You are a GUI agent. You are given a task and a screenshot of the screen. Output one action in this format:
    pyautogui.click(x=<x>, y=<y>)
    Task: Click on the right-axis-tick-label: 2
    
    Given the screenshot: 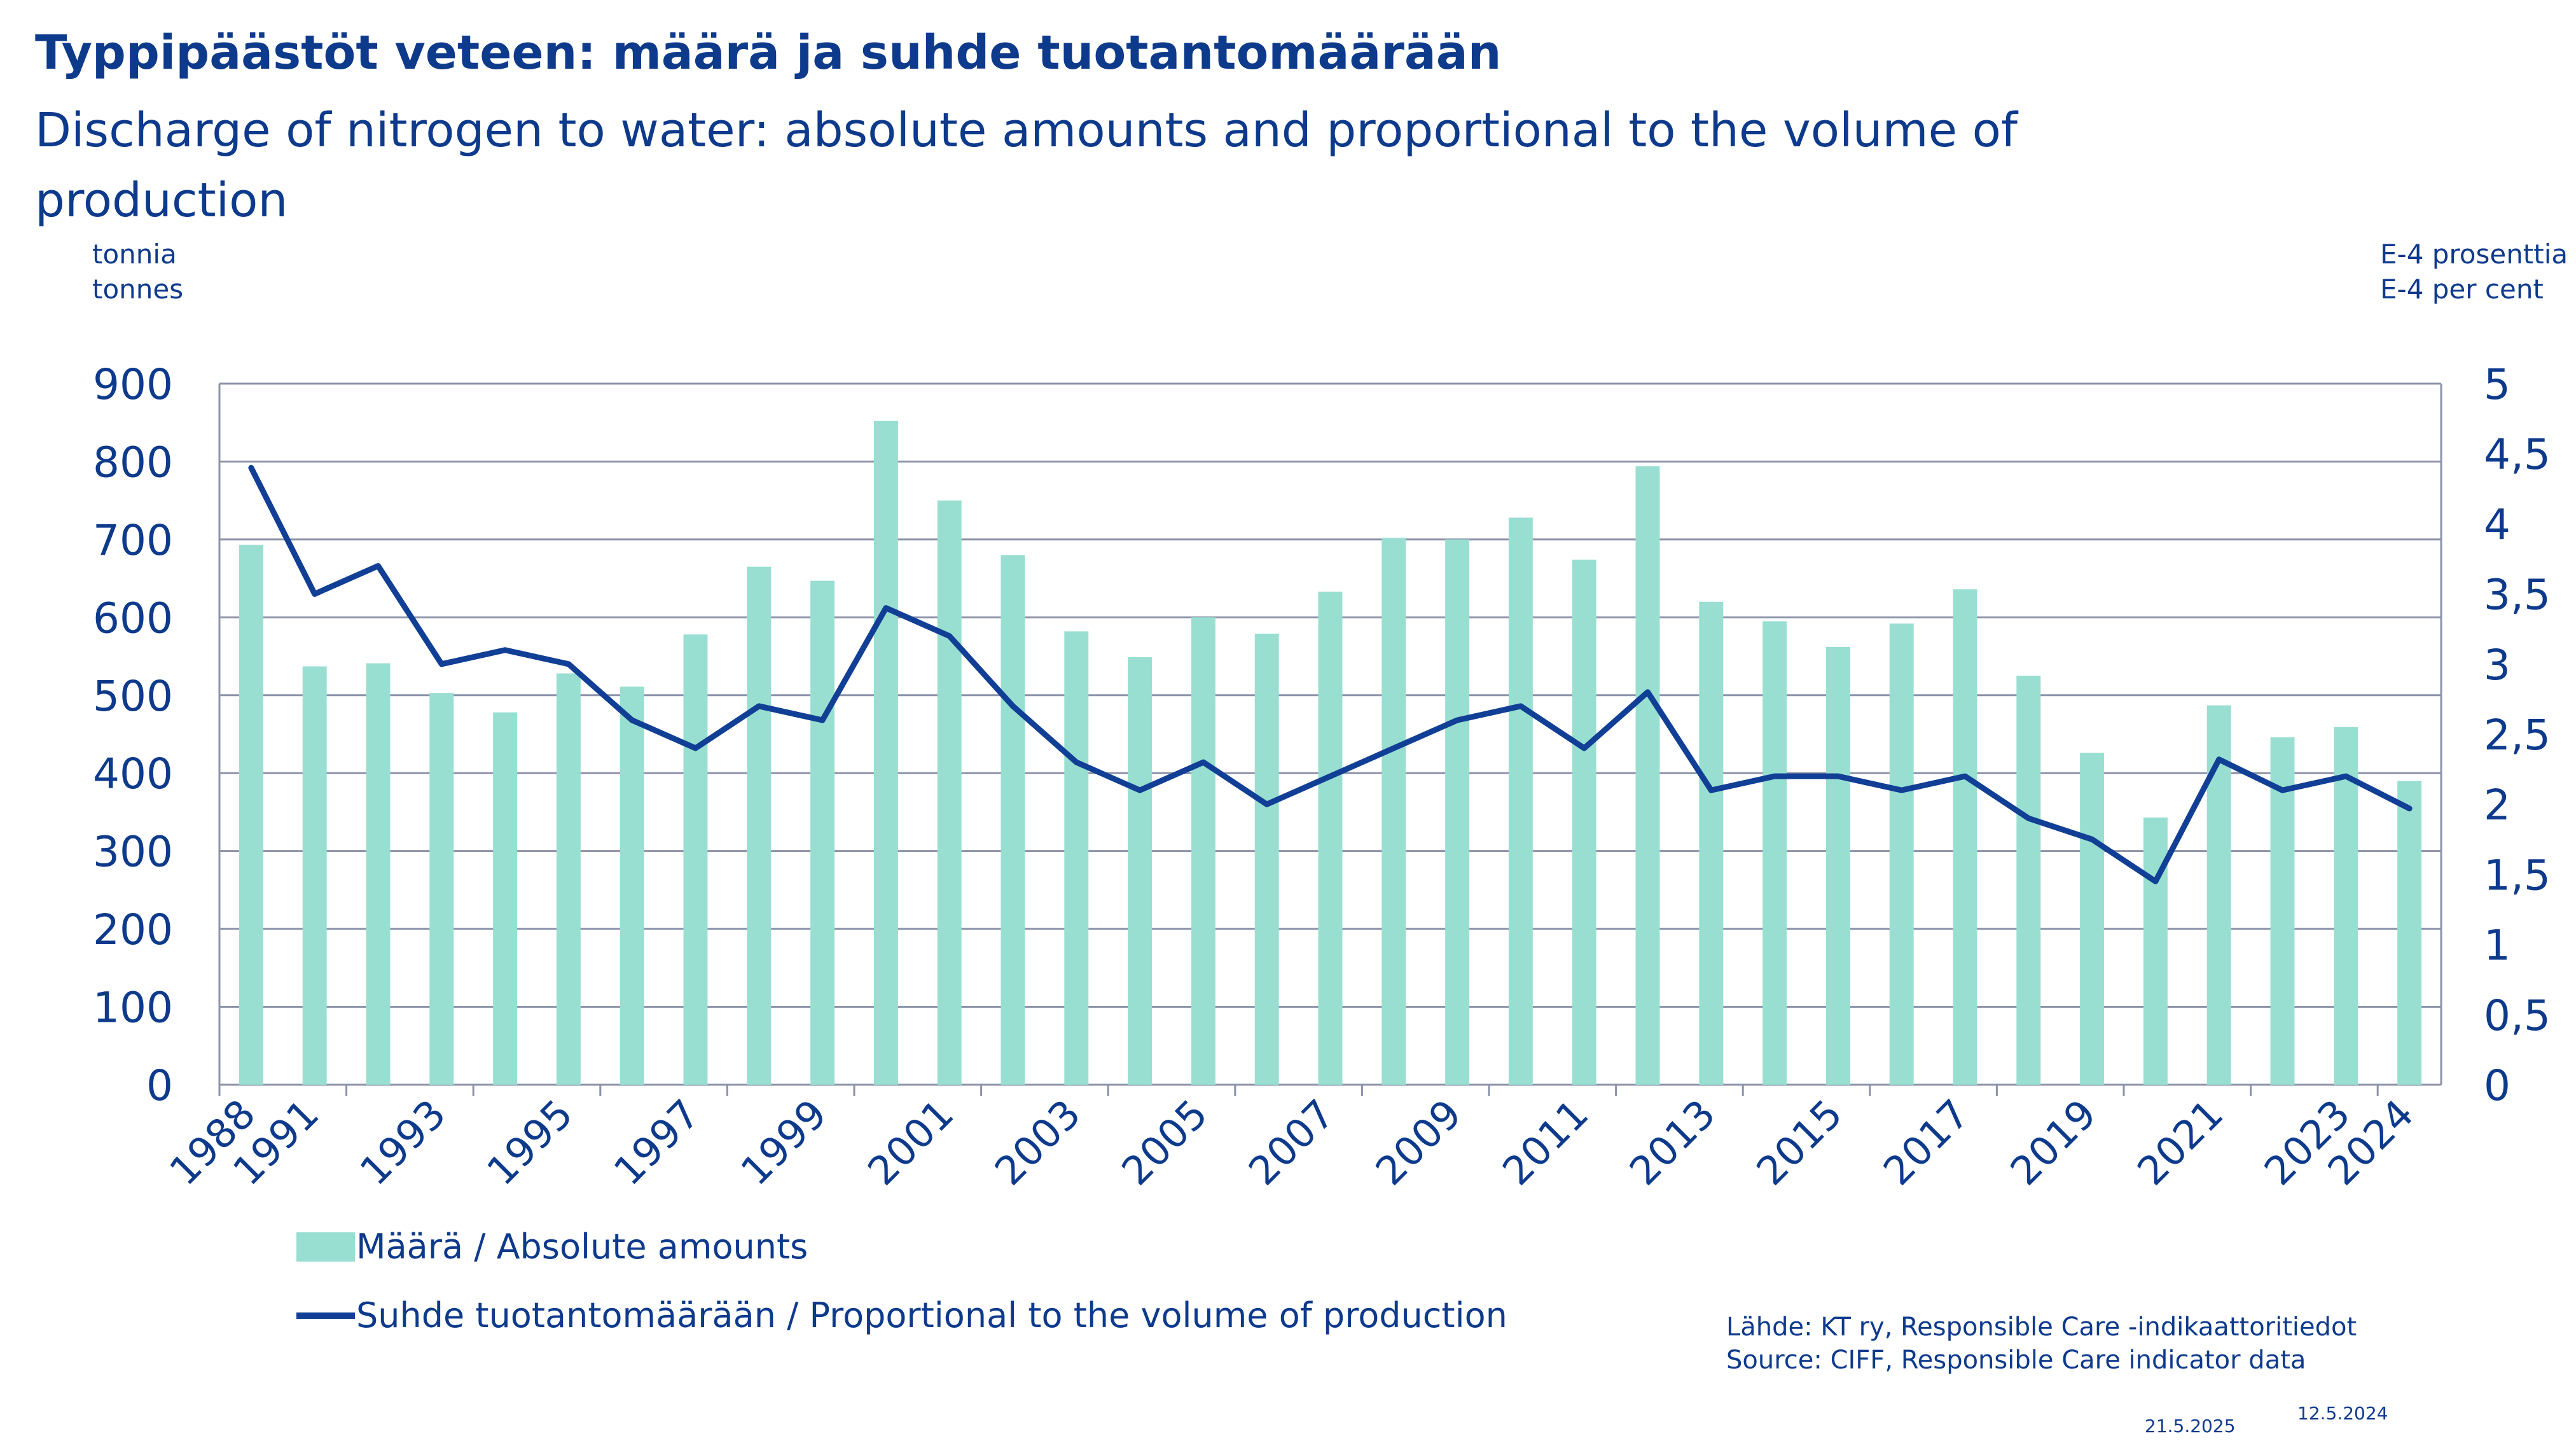 What is the action you would take?
    pyautogui.click(x=2497, y=805)
    